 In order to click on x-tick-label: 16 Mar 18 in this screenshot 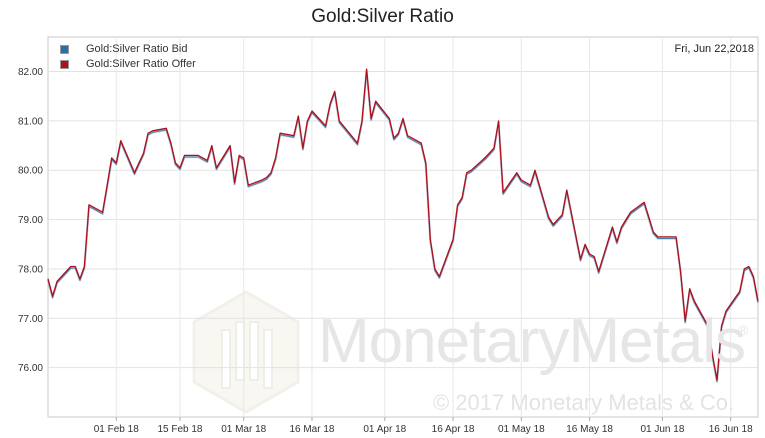, I will do `click(311, 429)`.